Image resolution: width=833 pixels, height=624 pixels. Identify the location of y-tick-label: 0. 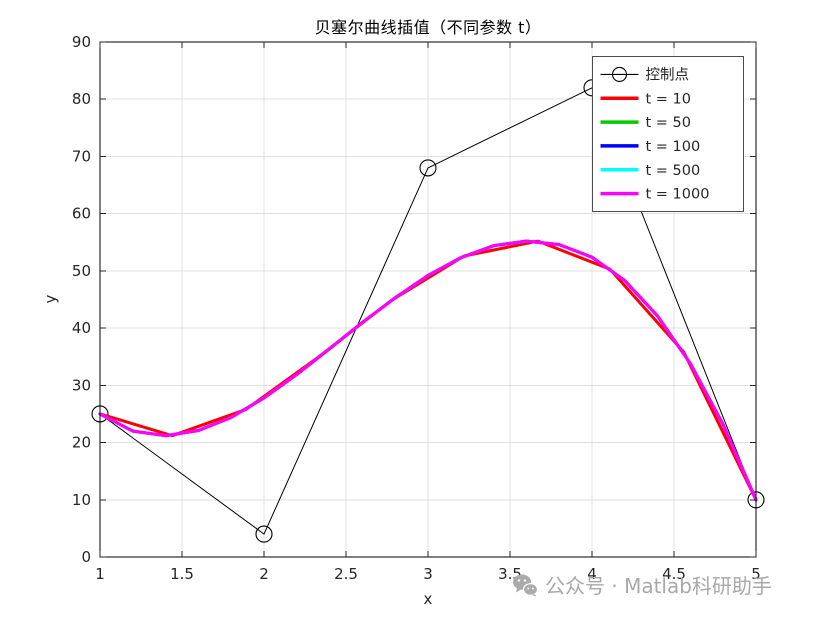
(86, 557).